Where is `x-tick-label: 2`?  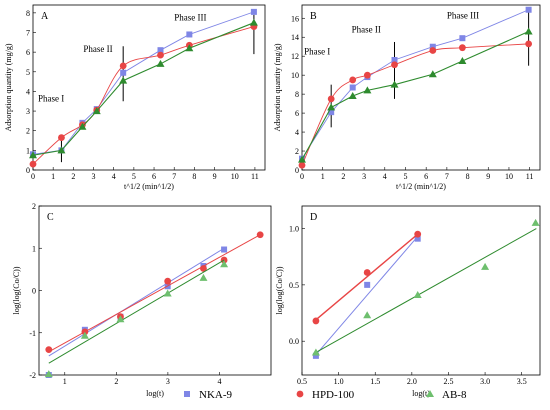
x-tick-label: 2 is located at coordinates (73, 176).